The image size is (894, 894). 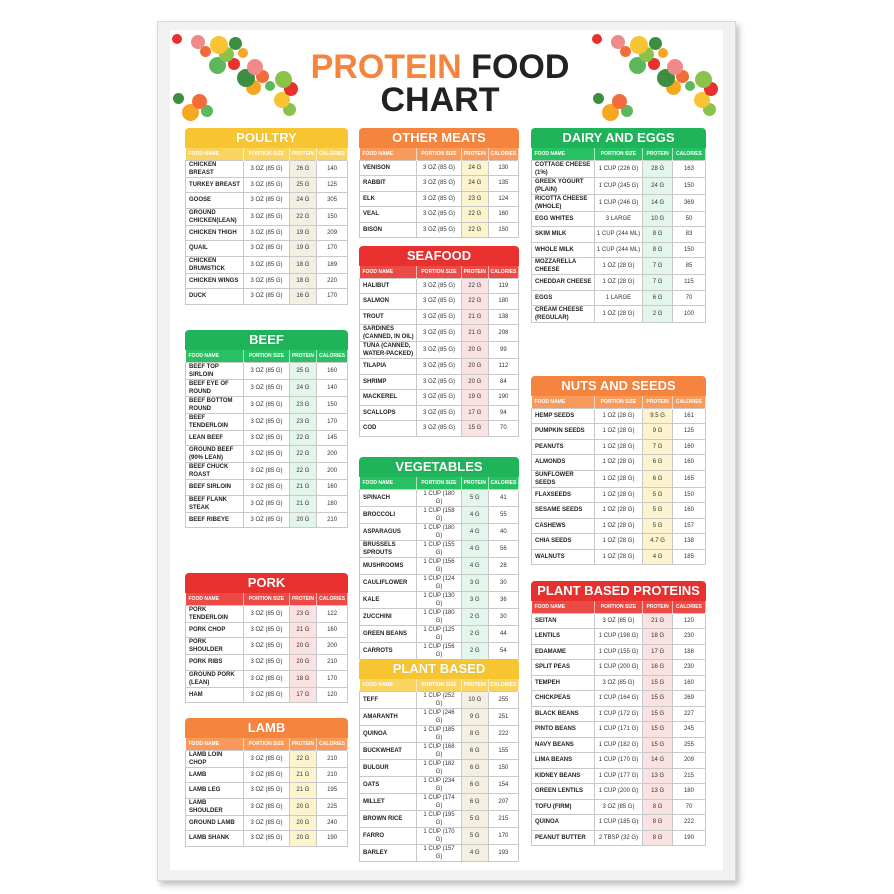 I want to click on table-row: BEEF CHUCK ROAST 3 OZ (85 G) 22 G 200, so click(x=266, y=471).